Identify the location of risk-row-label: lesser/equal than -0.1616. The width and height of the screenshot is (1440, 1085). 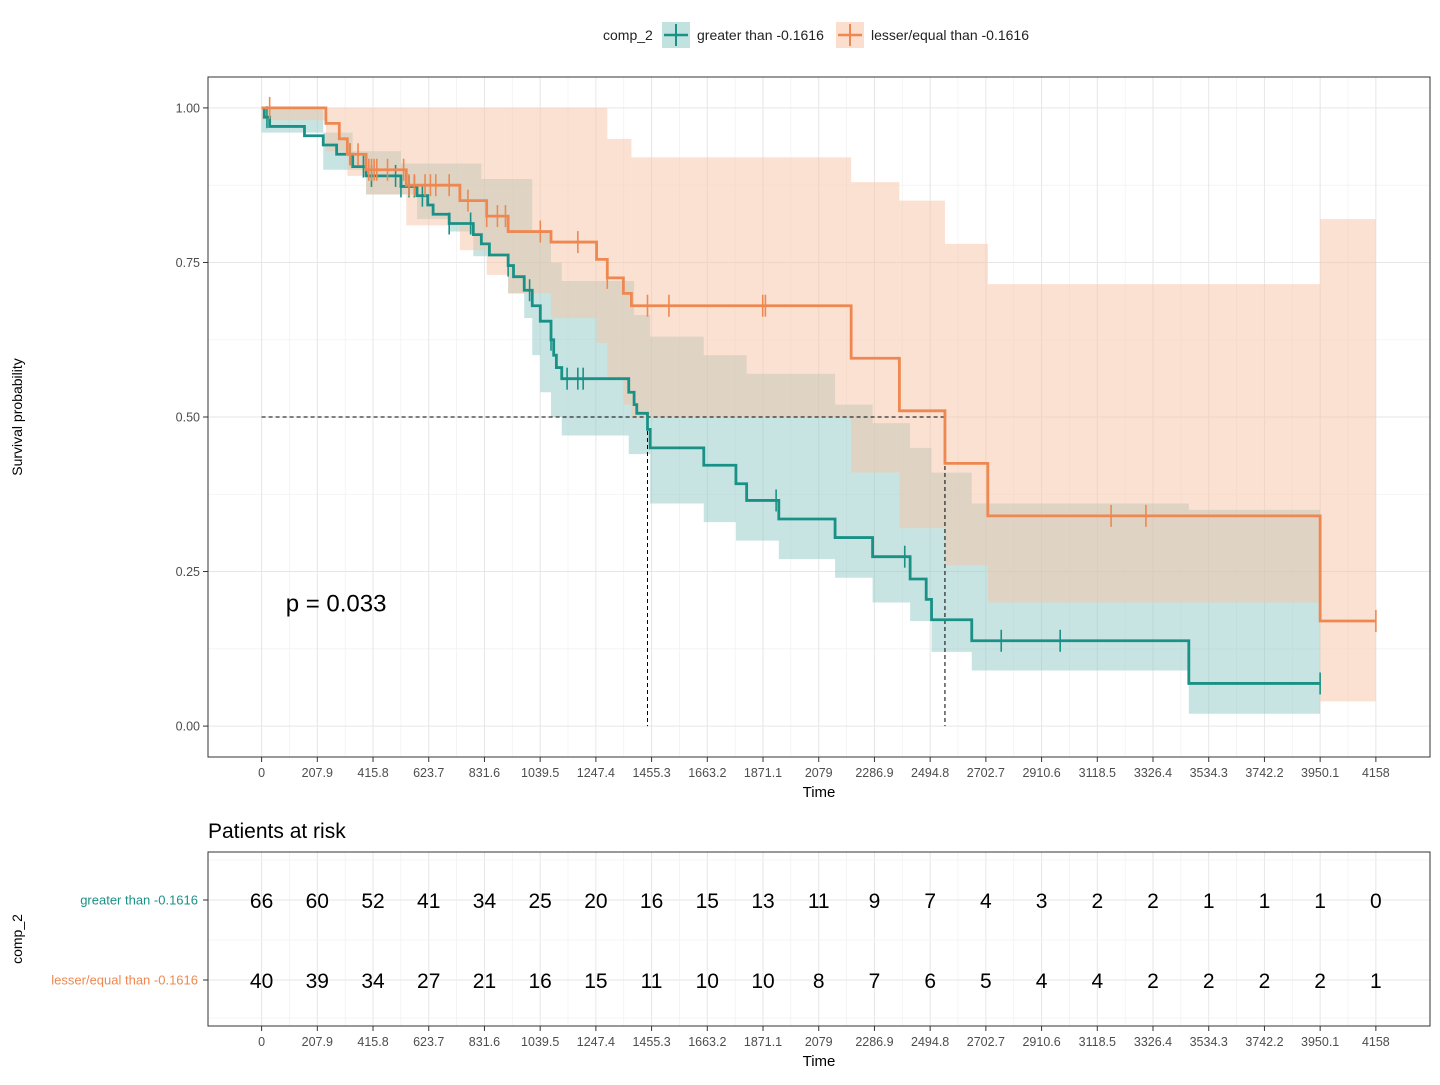
(124, 980).